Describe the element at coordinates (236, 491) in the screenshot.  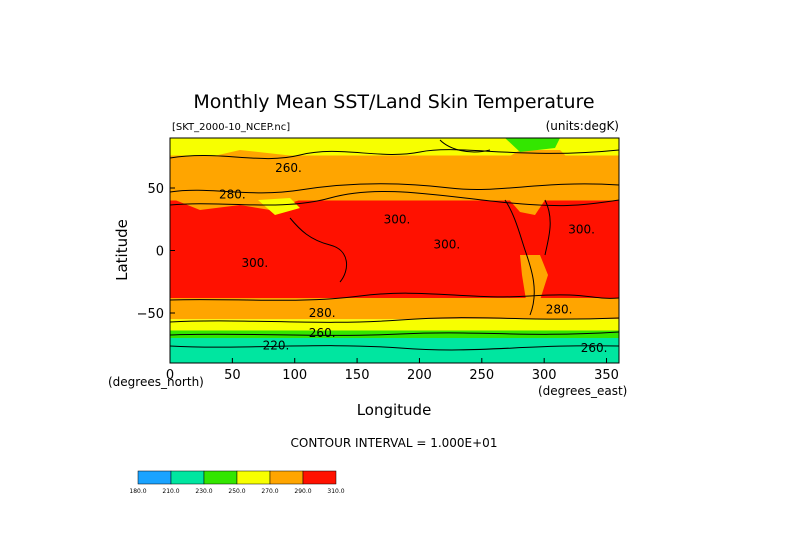
I see `colorbar-level-3: 250.0` at that location.